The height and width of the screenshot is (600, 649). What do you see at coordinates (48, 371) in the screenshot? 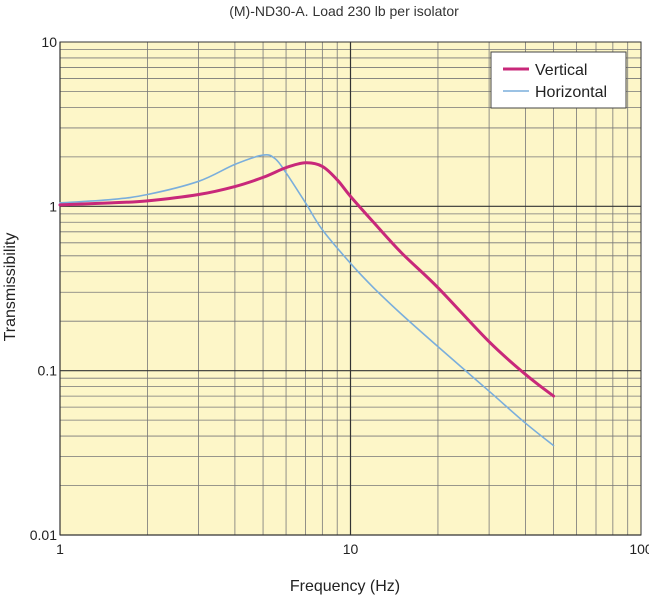
I see `y-tick-label: 0.1` at bounding box center [48, 371].